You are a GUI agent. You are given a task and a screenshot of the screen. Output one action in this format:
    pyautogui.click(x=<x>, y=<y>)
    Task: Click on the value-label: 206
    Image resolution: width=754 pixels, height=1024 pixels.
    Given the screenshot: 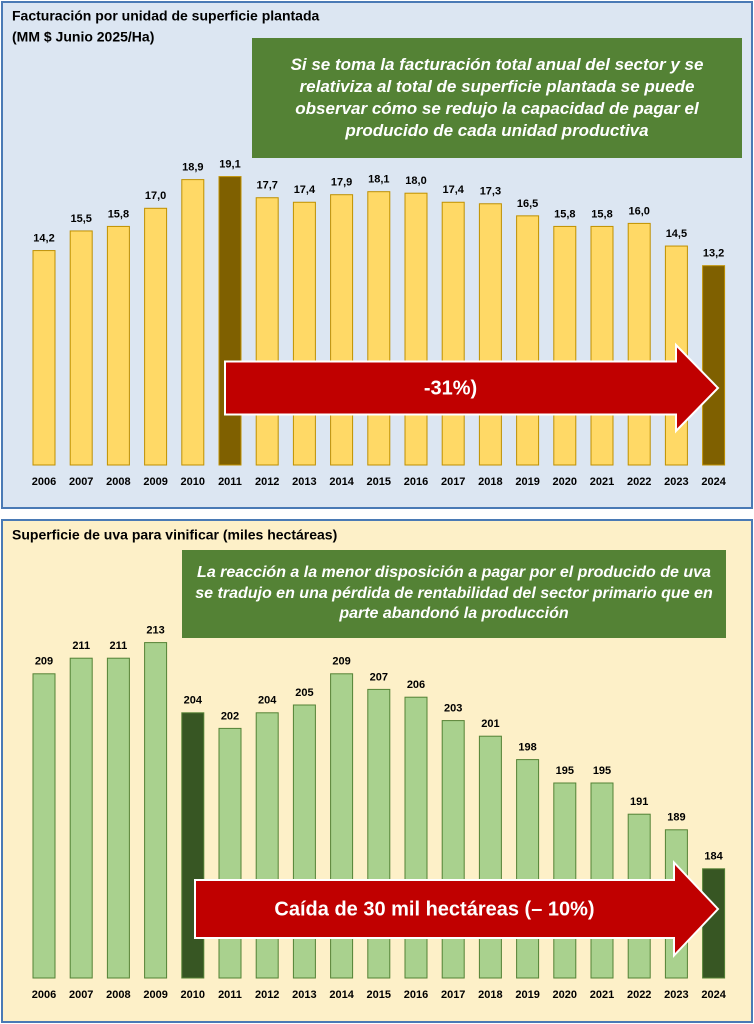 What is the action you would take?
    pyautogui.click(x=416, y=685)
    